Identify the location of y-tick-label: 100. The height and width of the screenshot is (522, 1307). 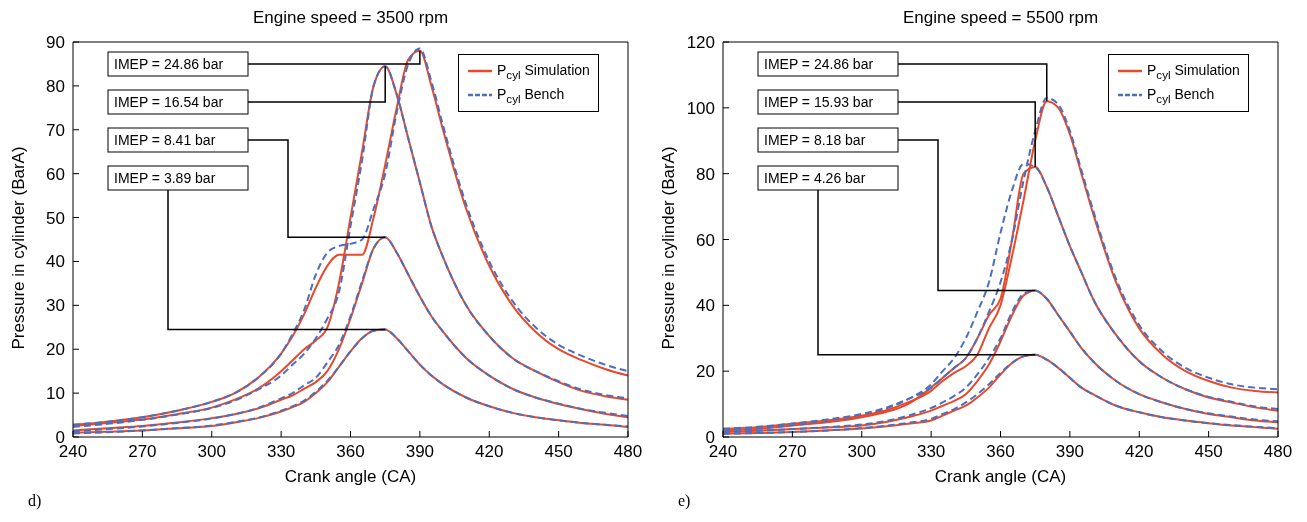
(700, 108).